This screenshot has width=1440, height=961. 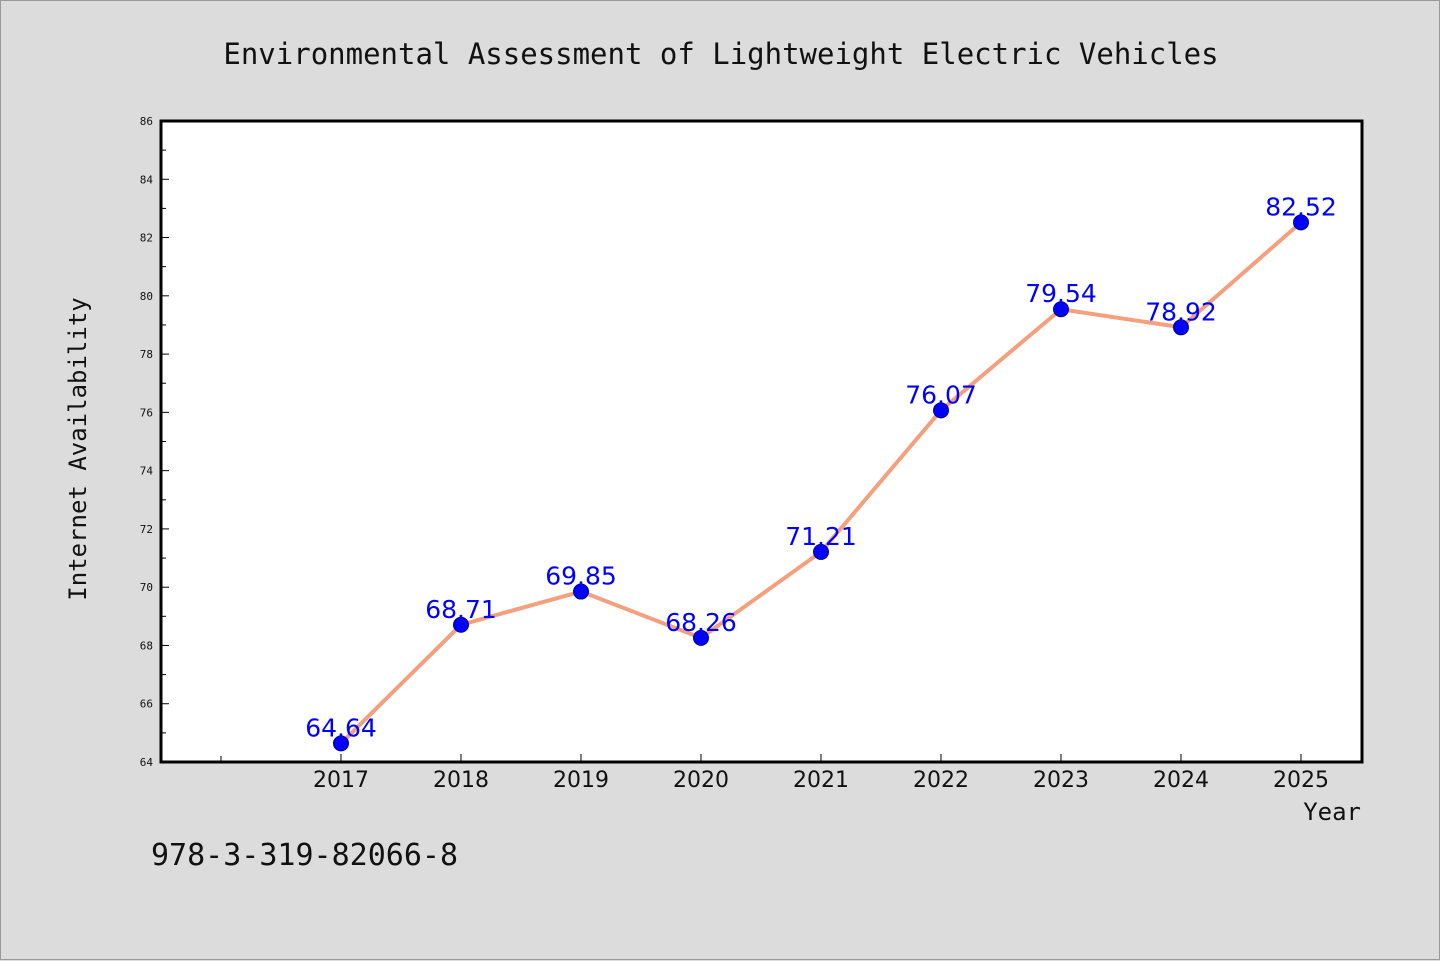 What do you see at coordinates (821, 536) in the screenshot?
I see `data-label: 71.21` at bounding box center [821, 536].